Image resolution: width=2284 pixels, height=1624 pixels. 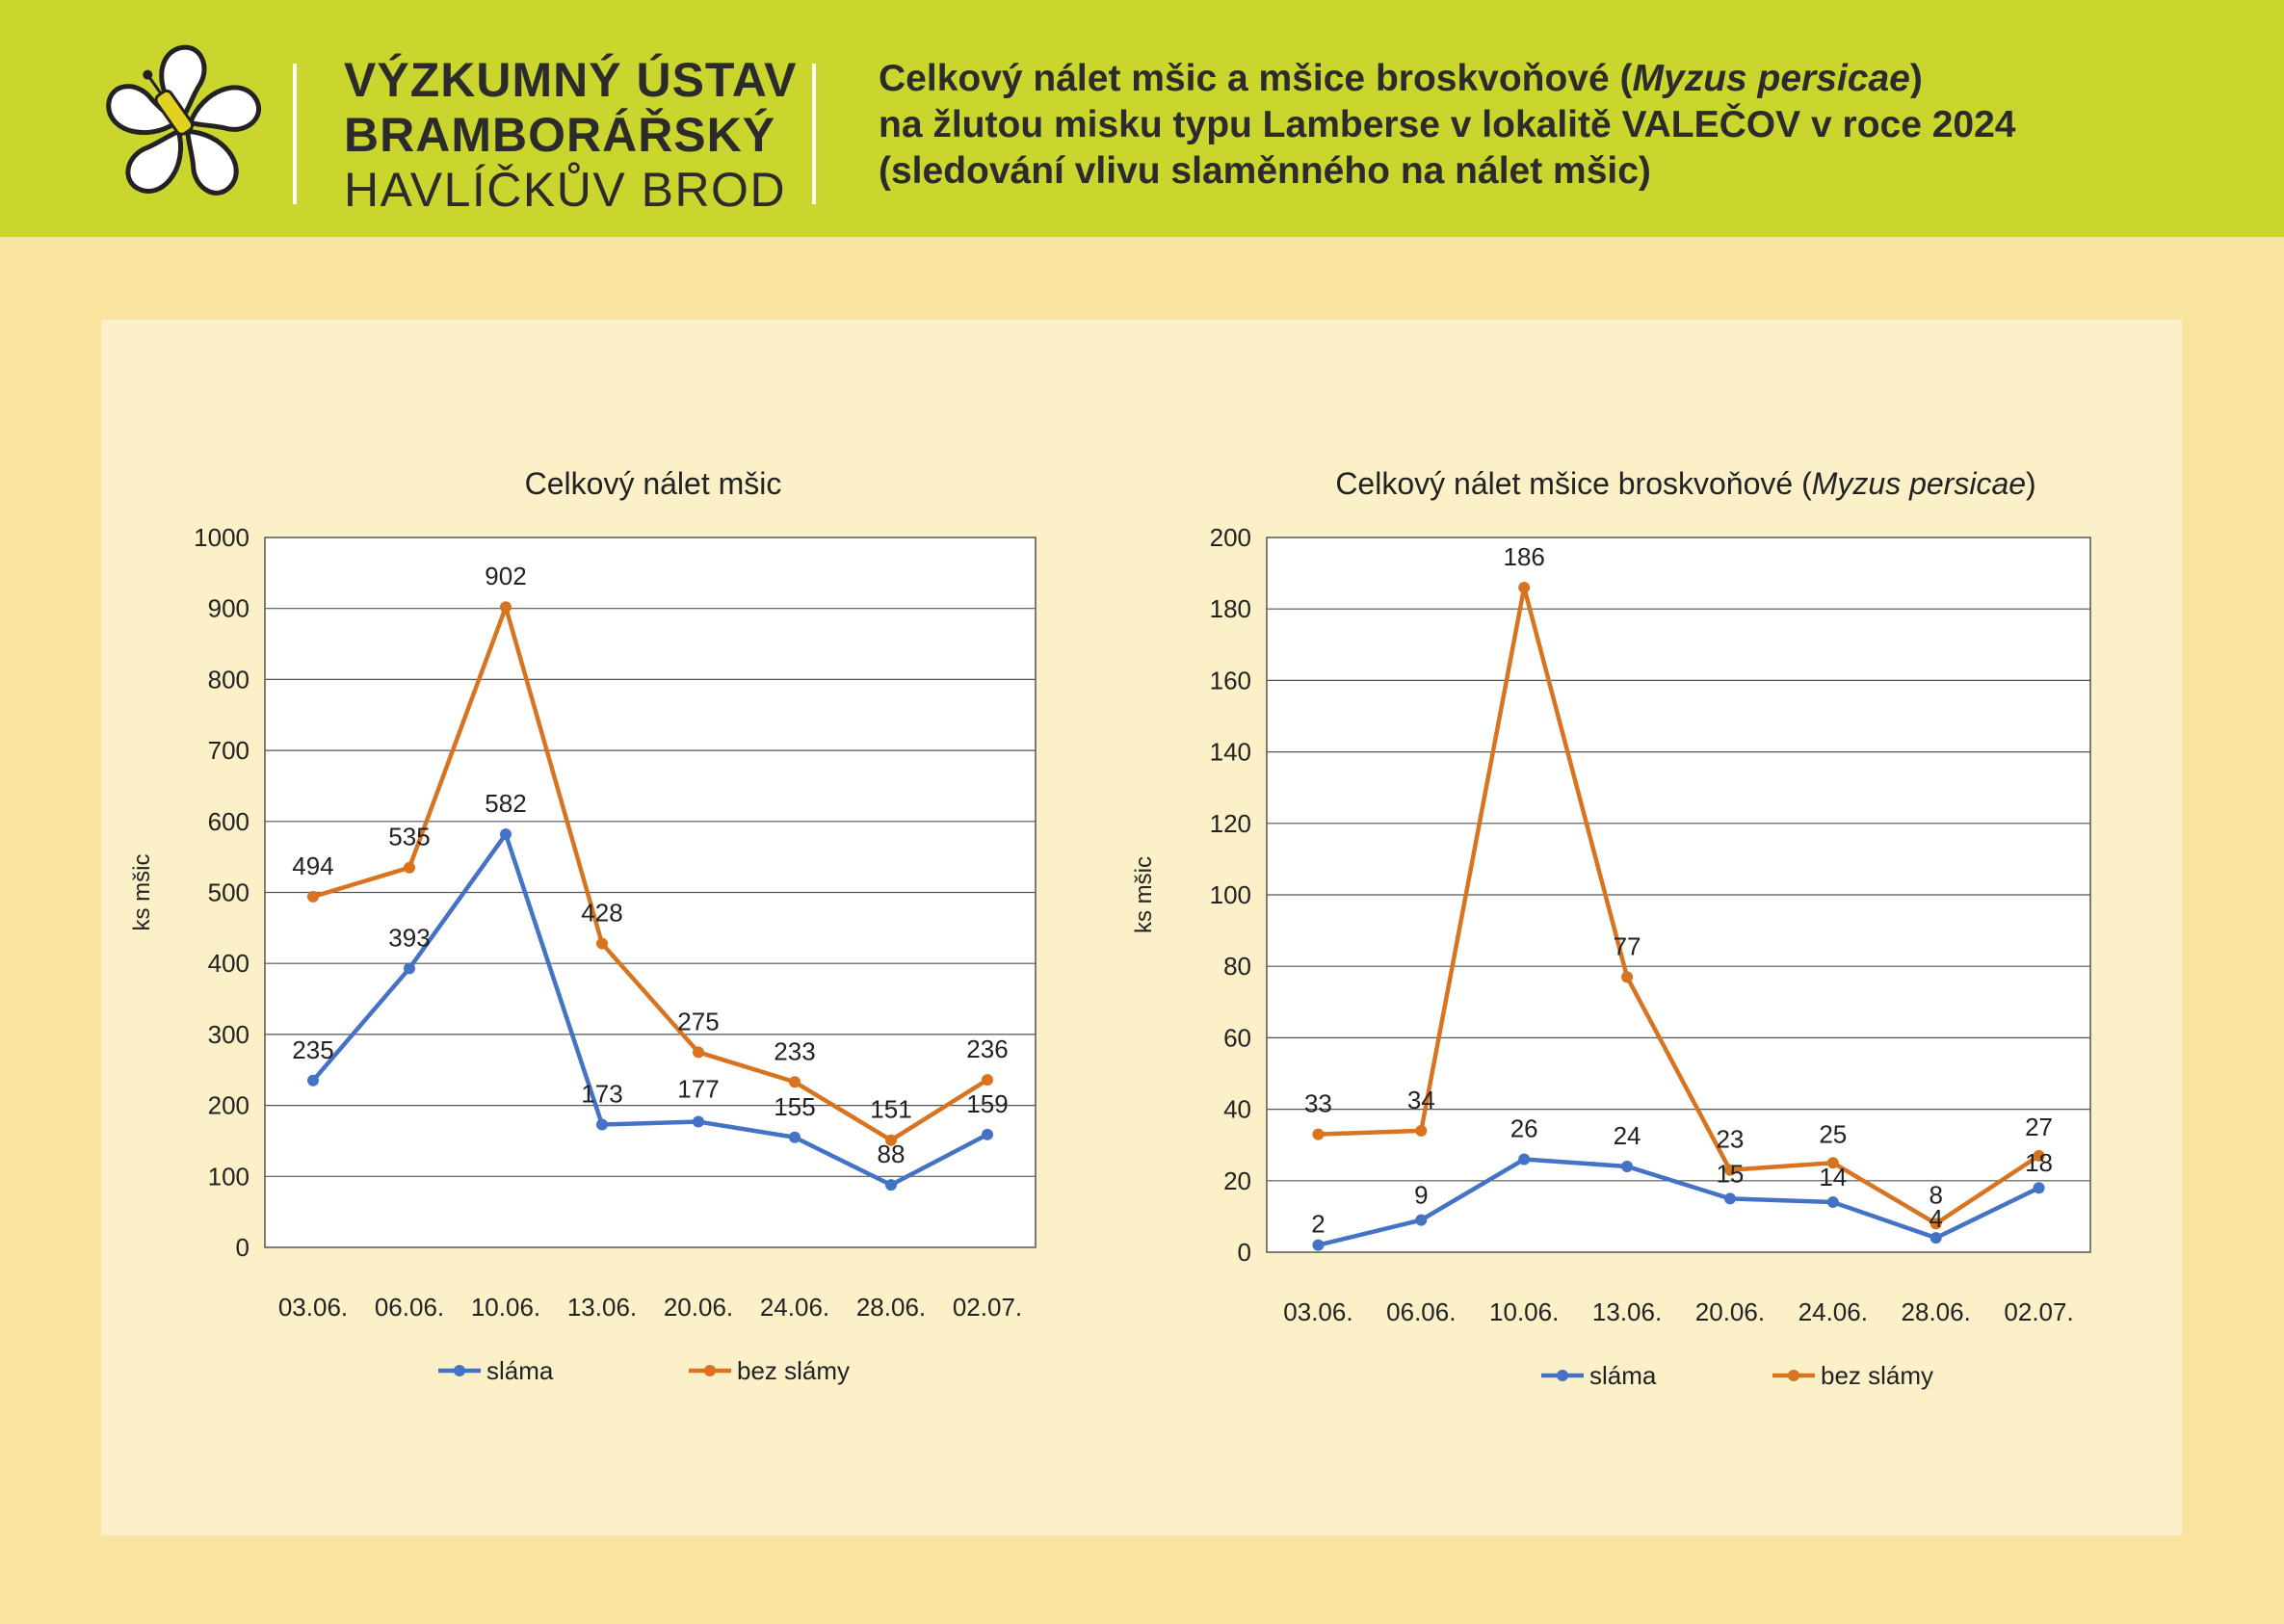 What do you see at coordinates (987, 1049) in the screenshot?
I see `data-label: 236` at bounding box center [987, 1049].